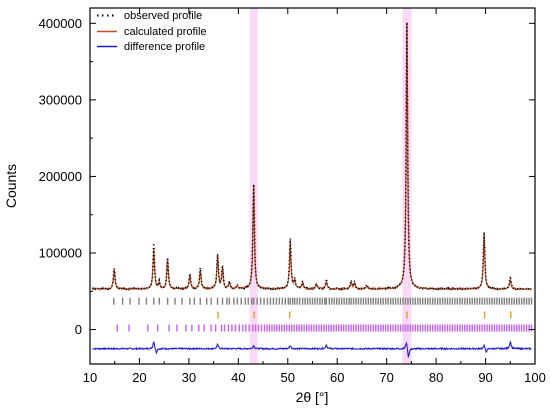 This screenshot has width=550, height=412. Describe the element at coordinates (164, 47) in the screenshot. I see `legend-label-difference: difference profile` at that location.